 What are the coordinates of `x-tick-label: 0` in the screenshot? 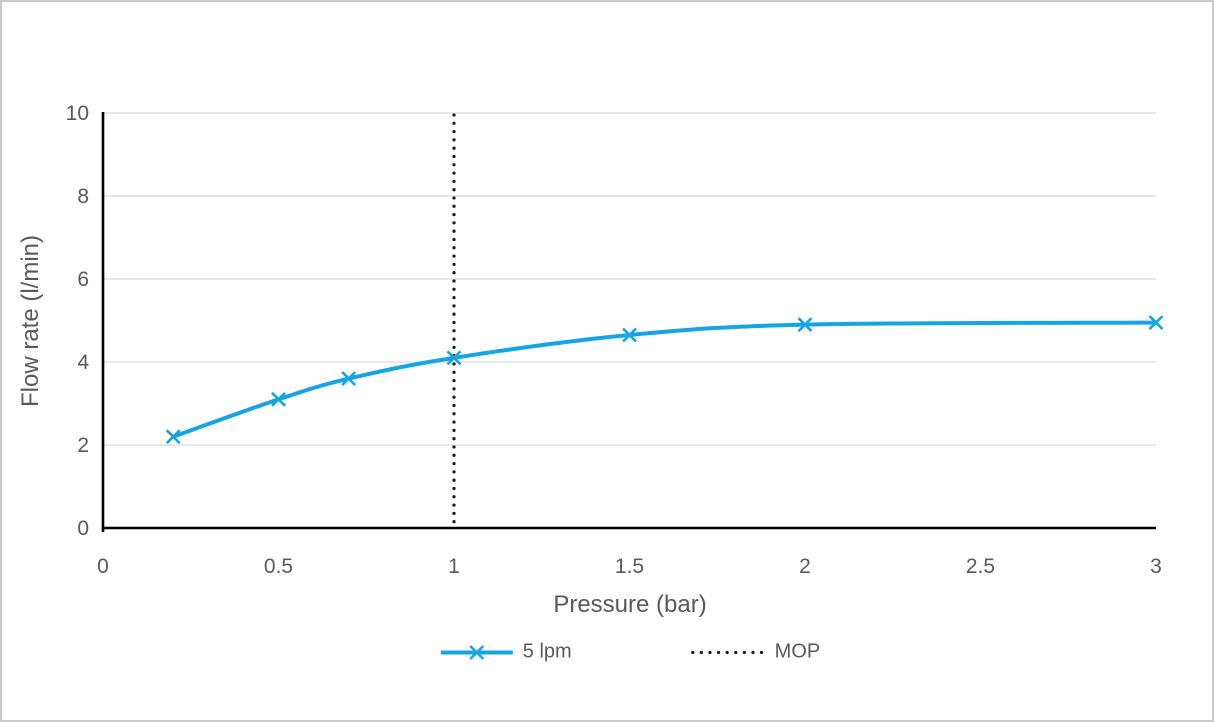 It's located at (103, 566).